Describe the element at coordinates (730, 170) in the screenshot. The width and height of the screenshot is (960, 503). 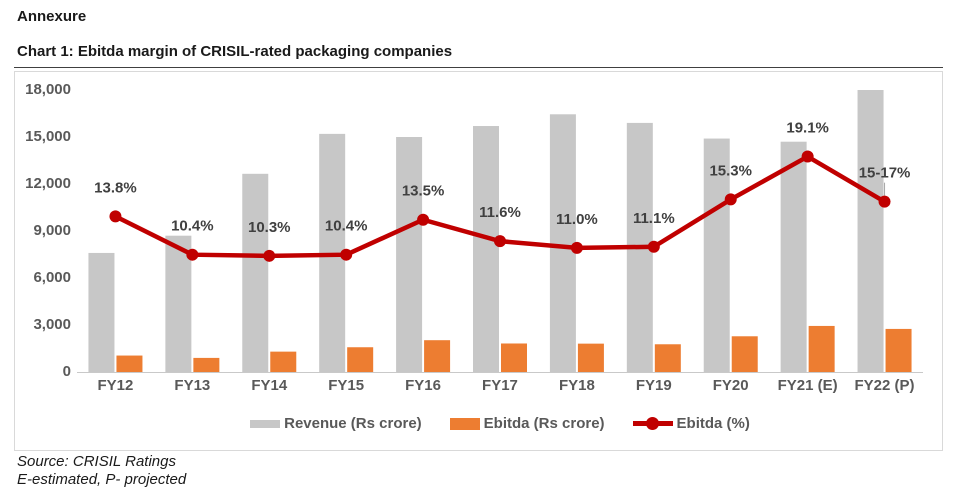
I see `ebitda-pct-label: 15.3%` at that location.